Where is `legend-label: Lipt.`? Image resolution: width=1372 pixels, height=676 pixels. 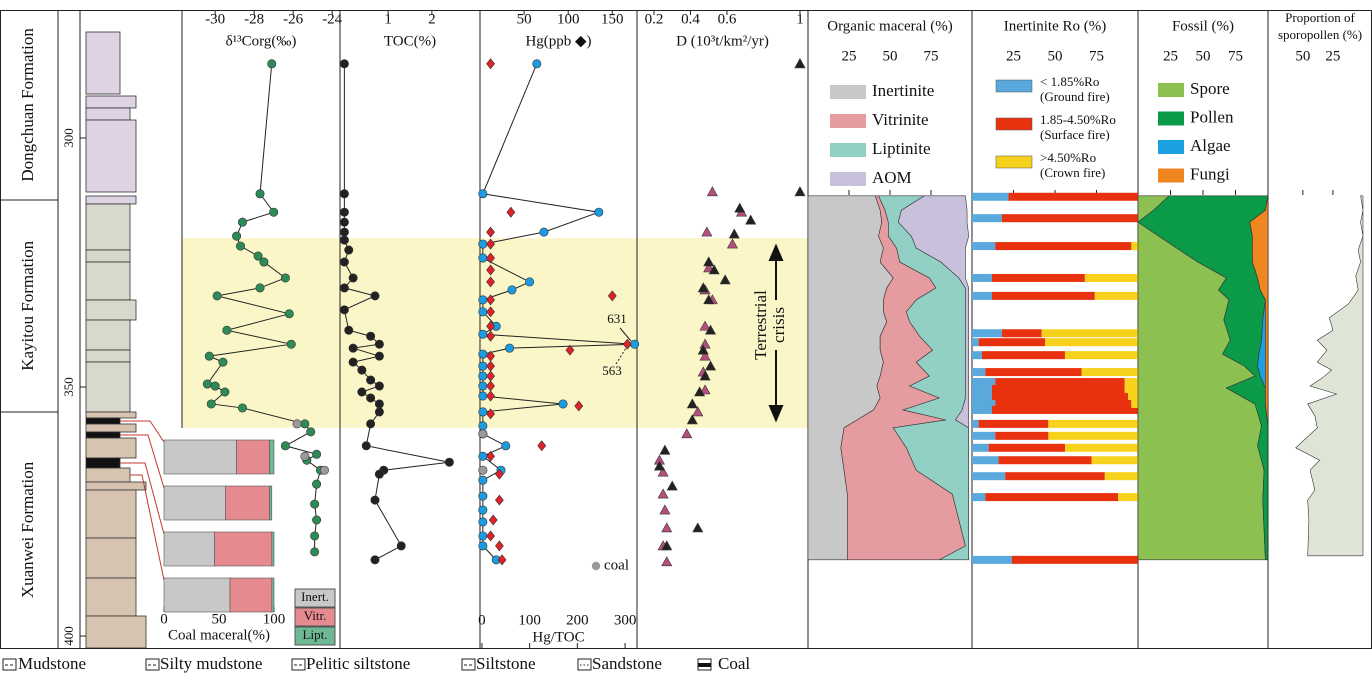 legend-label: Lipt. is located at coordinates (315, 634).